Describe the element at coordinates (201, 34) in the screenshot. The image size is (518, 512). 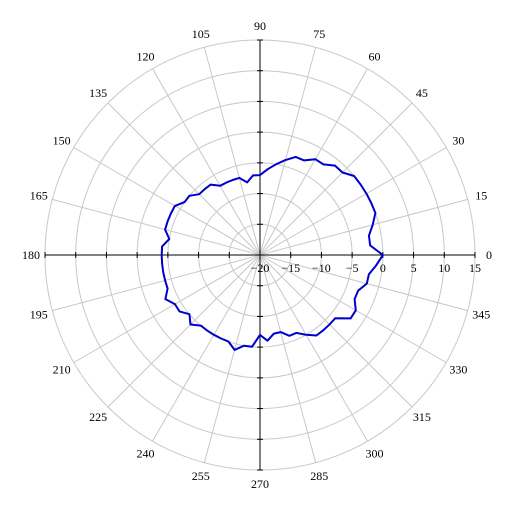
I see `angle-tick-label-105: 105` at that location.